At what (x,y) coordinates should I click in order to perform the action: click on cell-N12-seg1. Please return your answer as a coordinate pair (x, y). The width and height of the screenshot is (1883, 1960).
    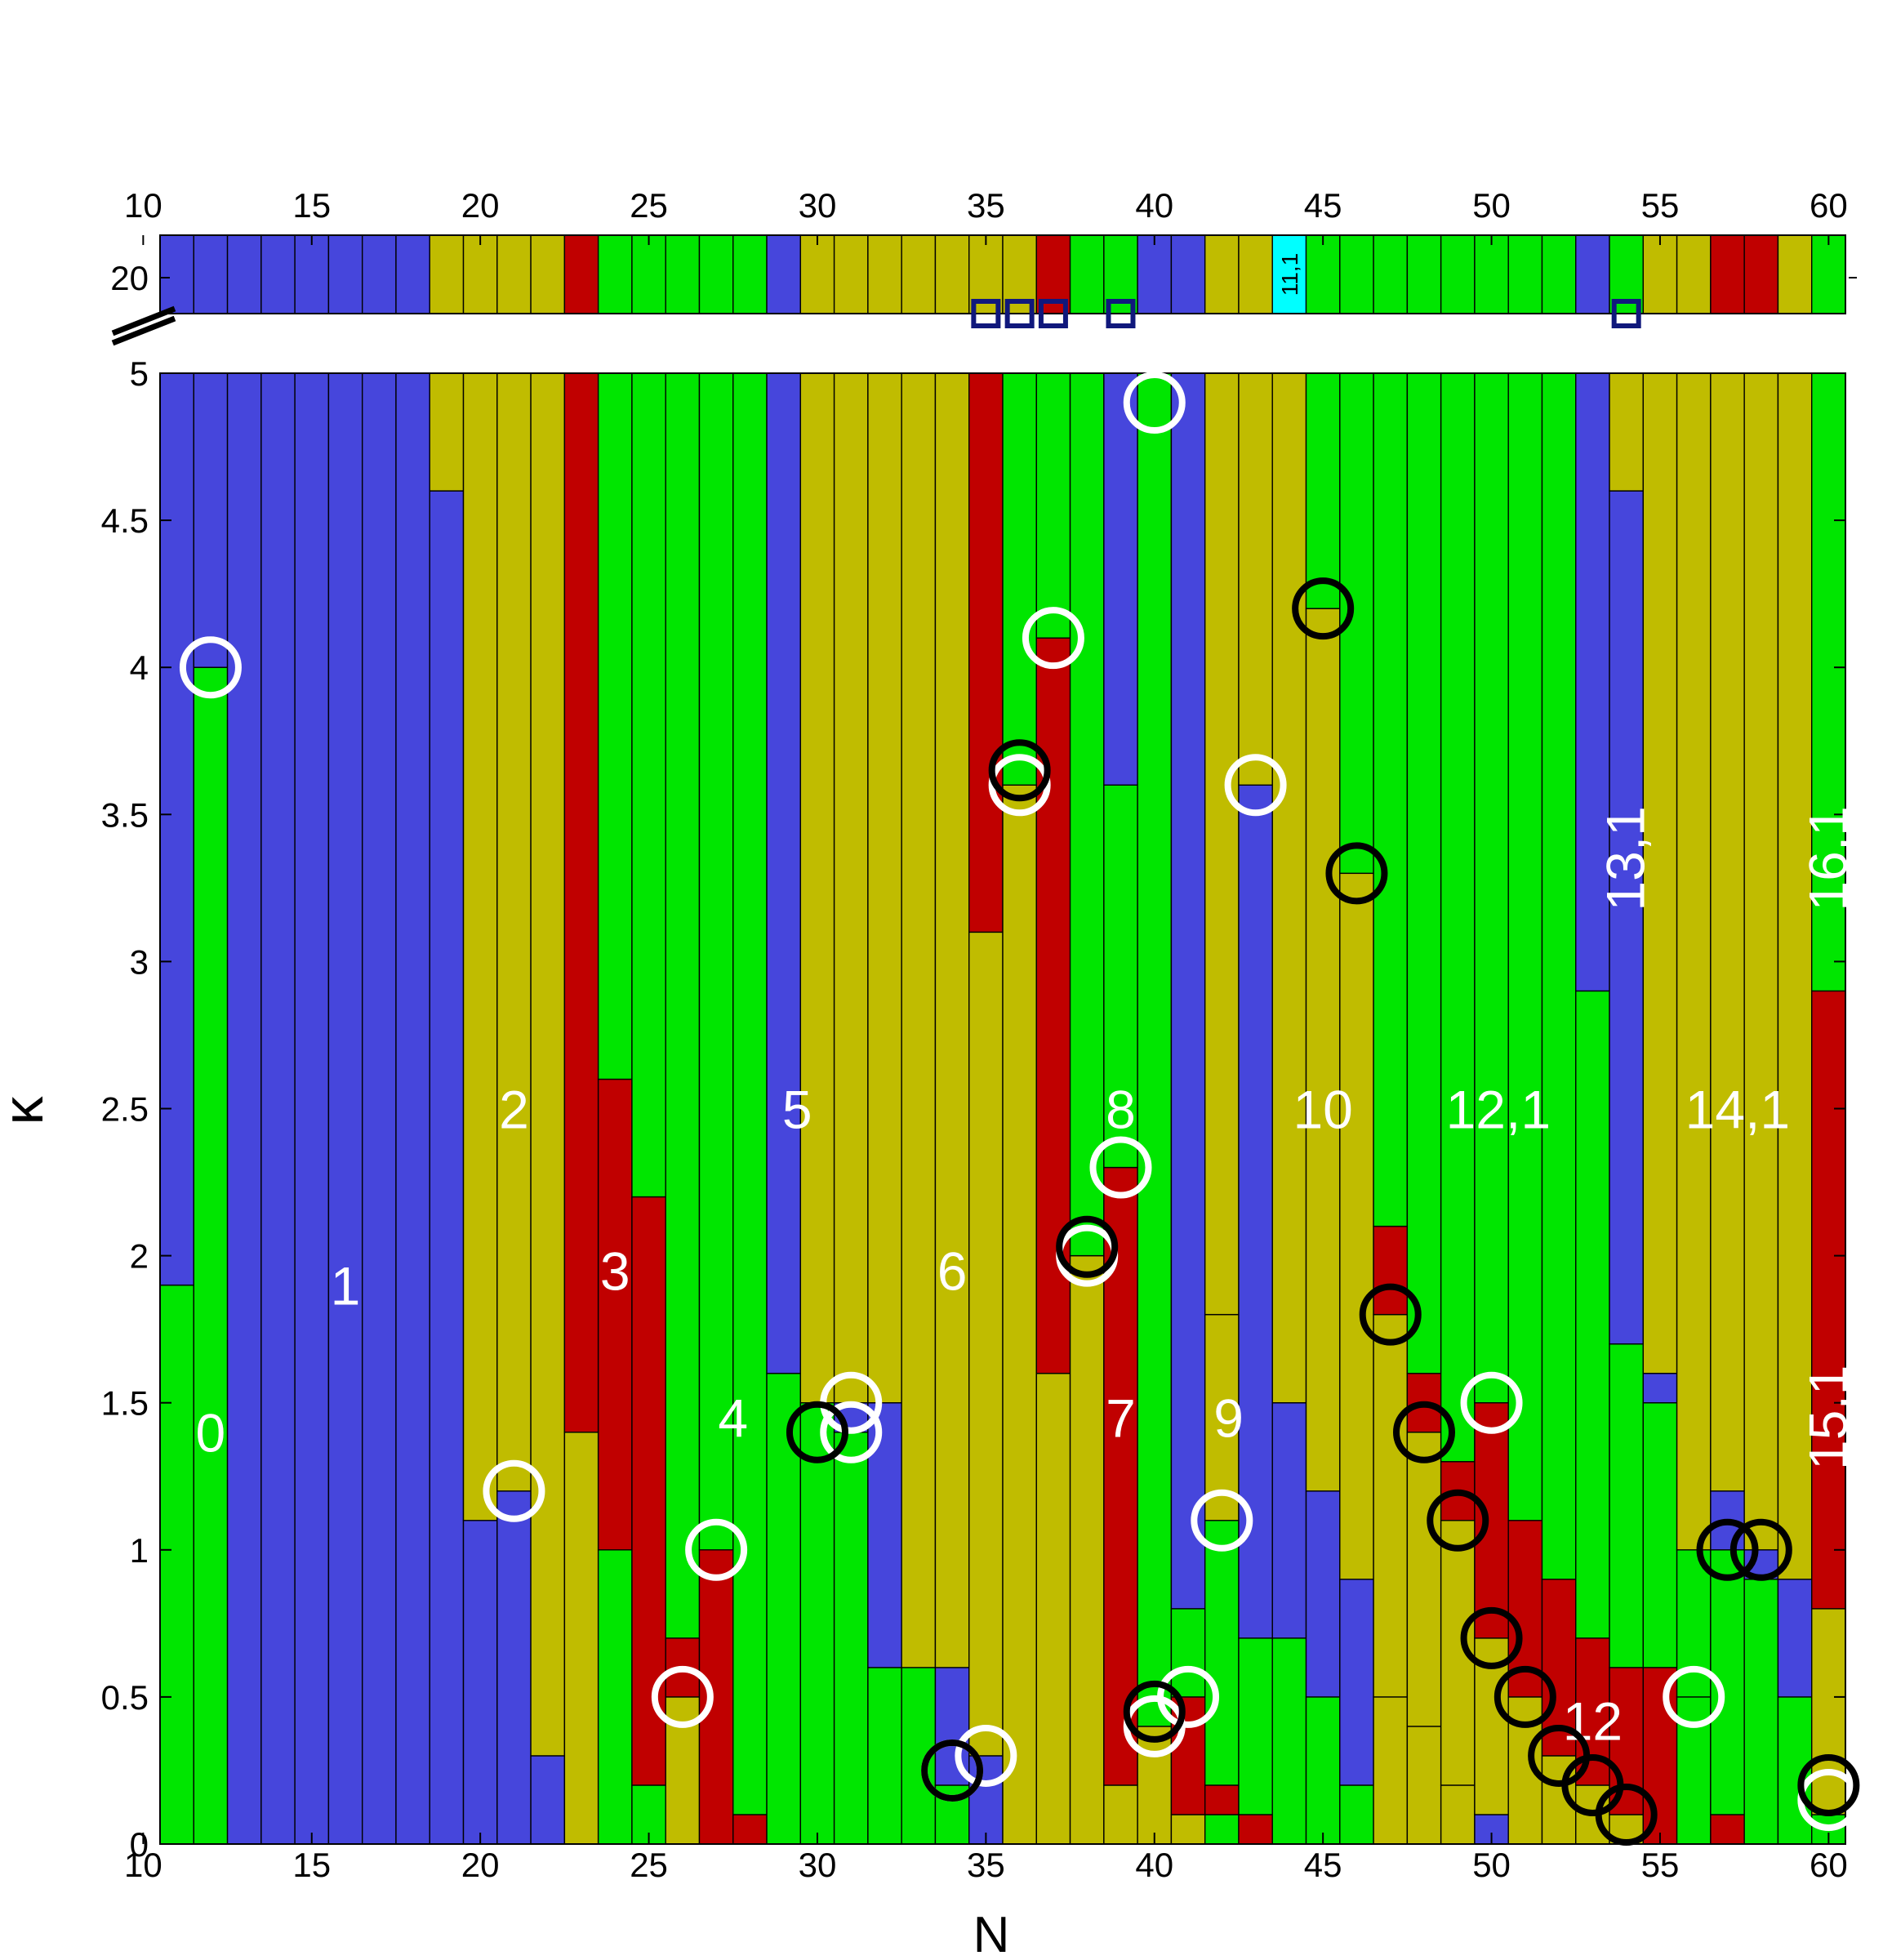
    Looking at the image, I should click on (211, 520).